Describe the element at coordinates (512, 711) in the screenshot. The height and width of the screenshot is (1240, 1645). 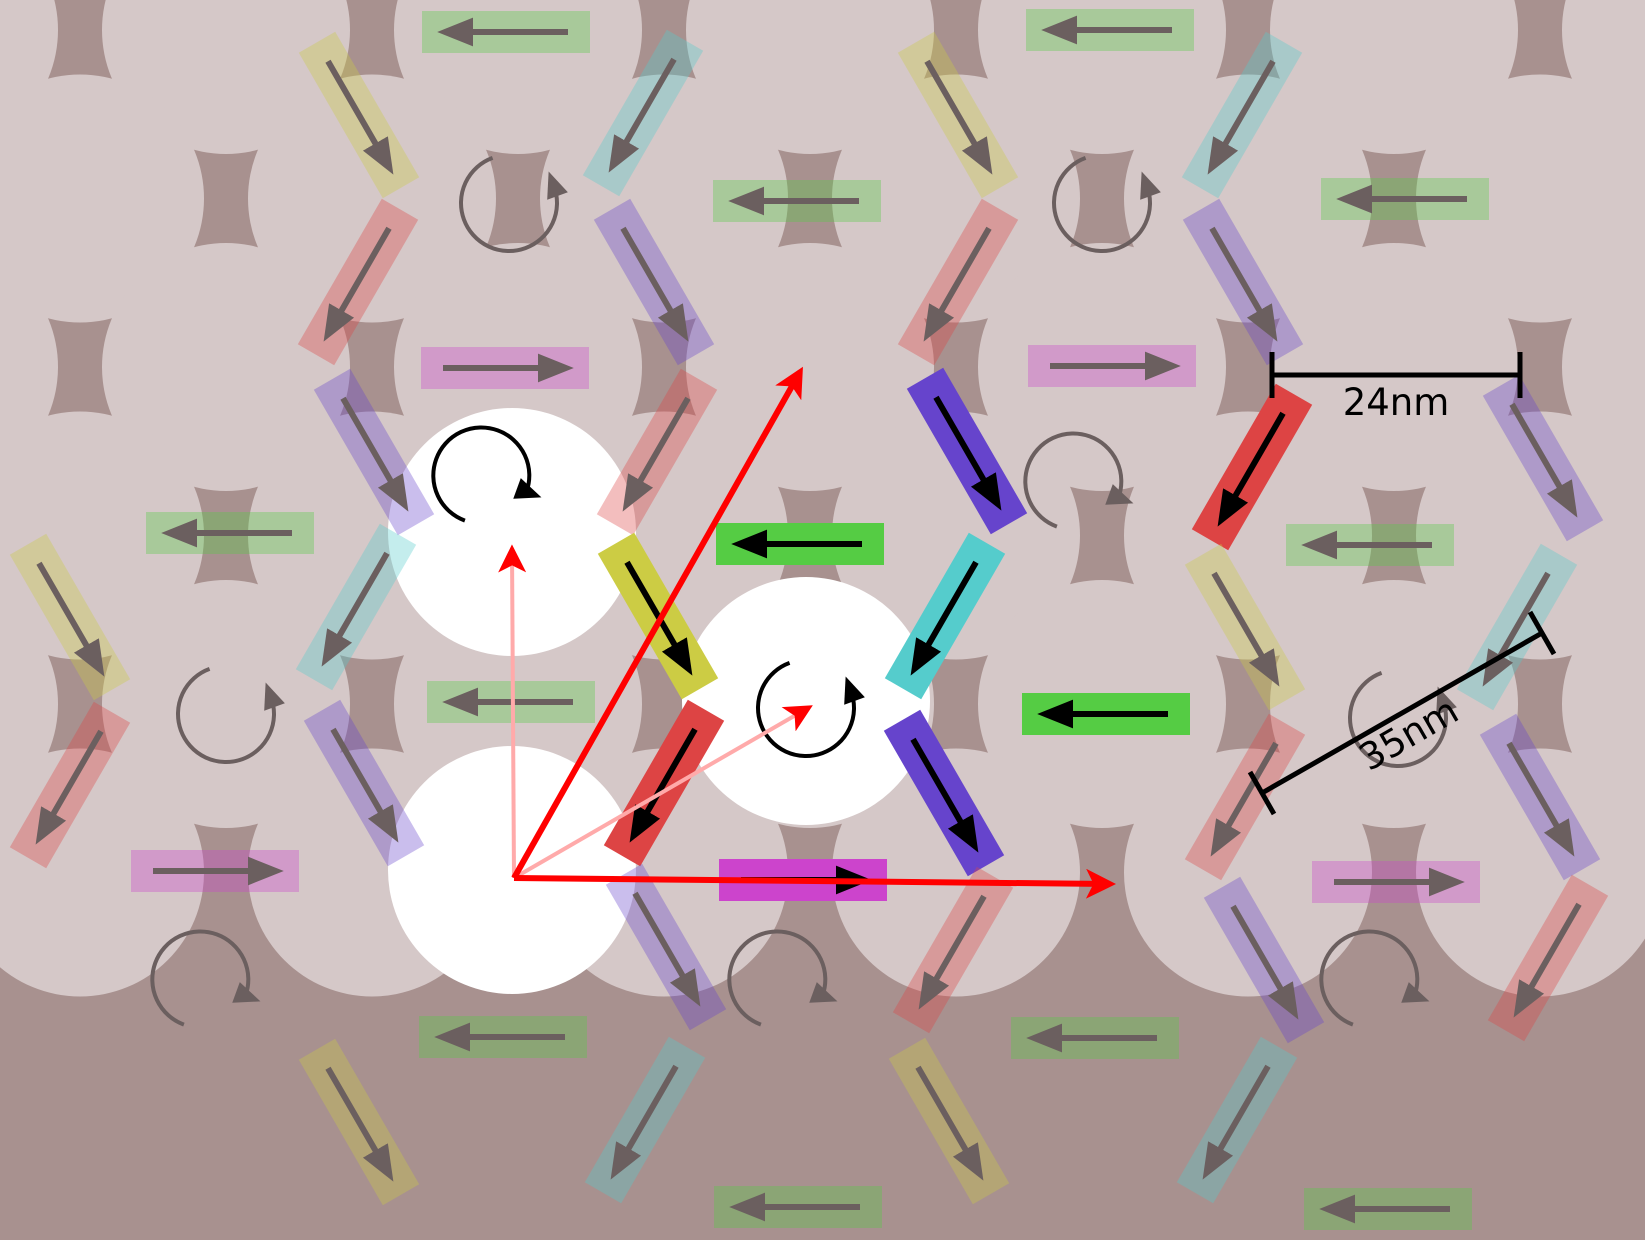
I see `basis-vector-top` at that location.